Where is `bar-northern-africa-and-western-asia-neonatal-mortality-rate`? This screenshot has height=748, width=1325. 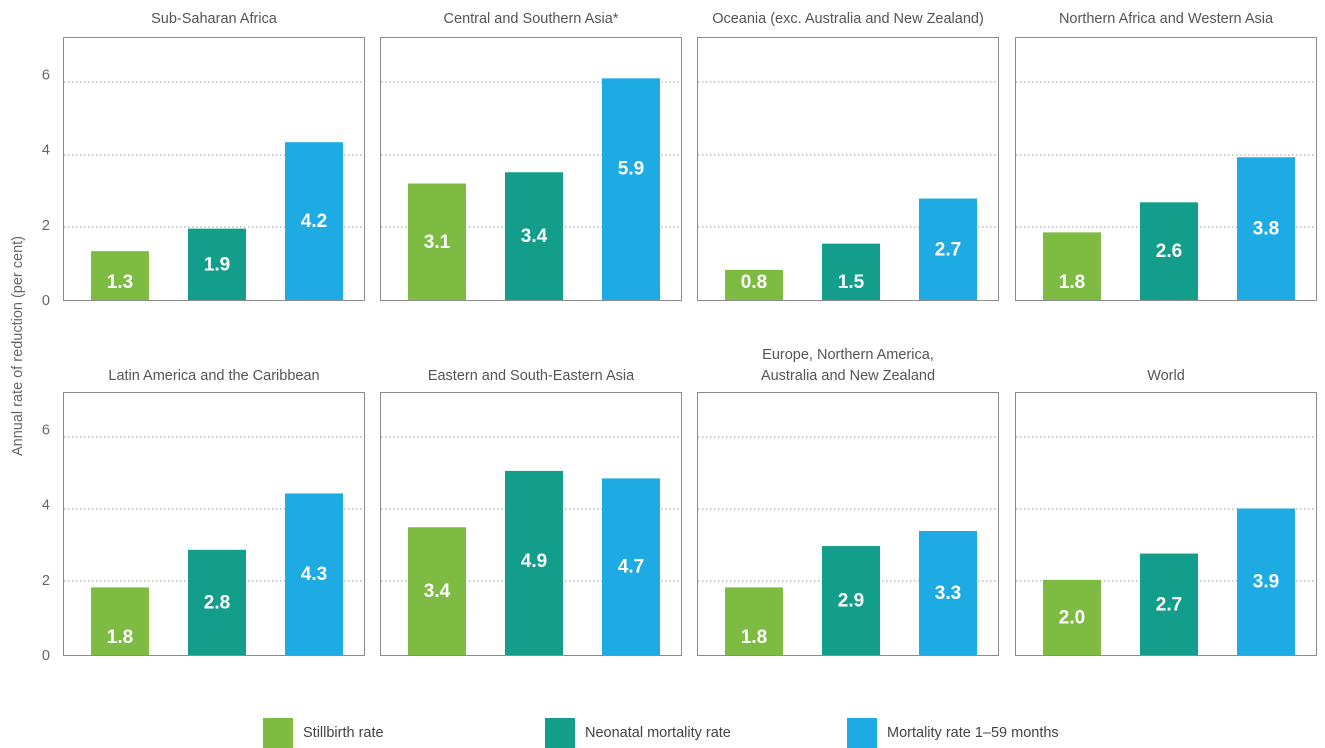
bar-northern-africa-and-western-asia-neonatal-mortality-rate is located at coordinates (1169, 251).